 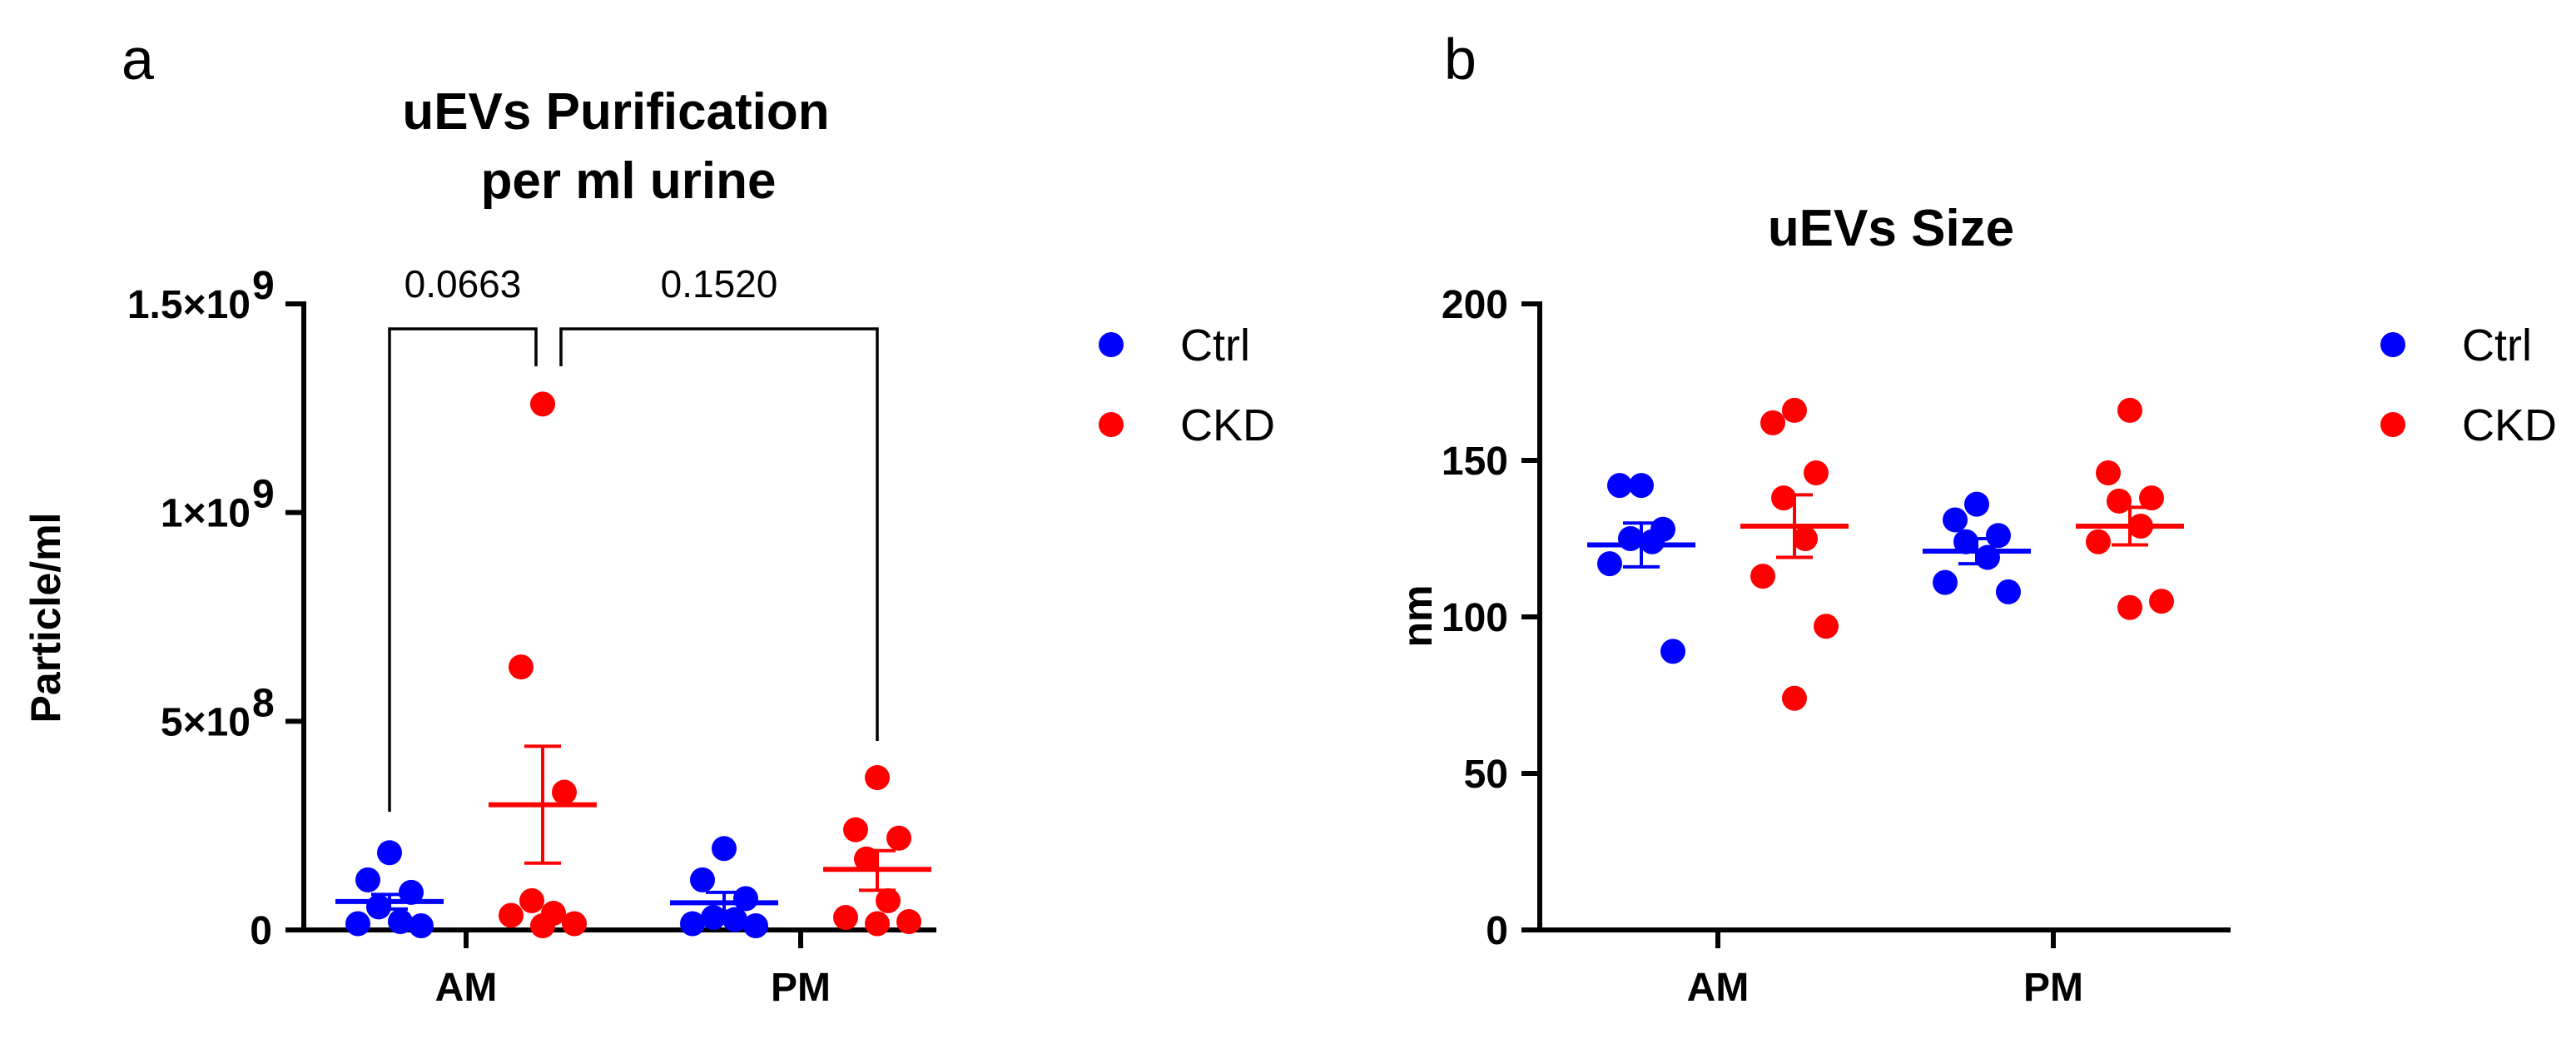 What do you see at coordinates (2468, 385) in the screenshot?
I see `chart-b-legend: Ctrl CKD` at bounding box center [2468, 385].